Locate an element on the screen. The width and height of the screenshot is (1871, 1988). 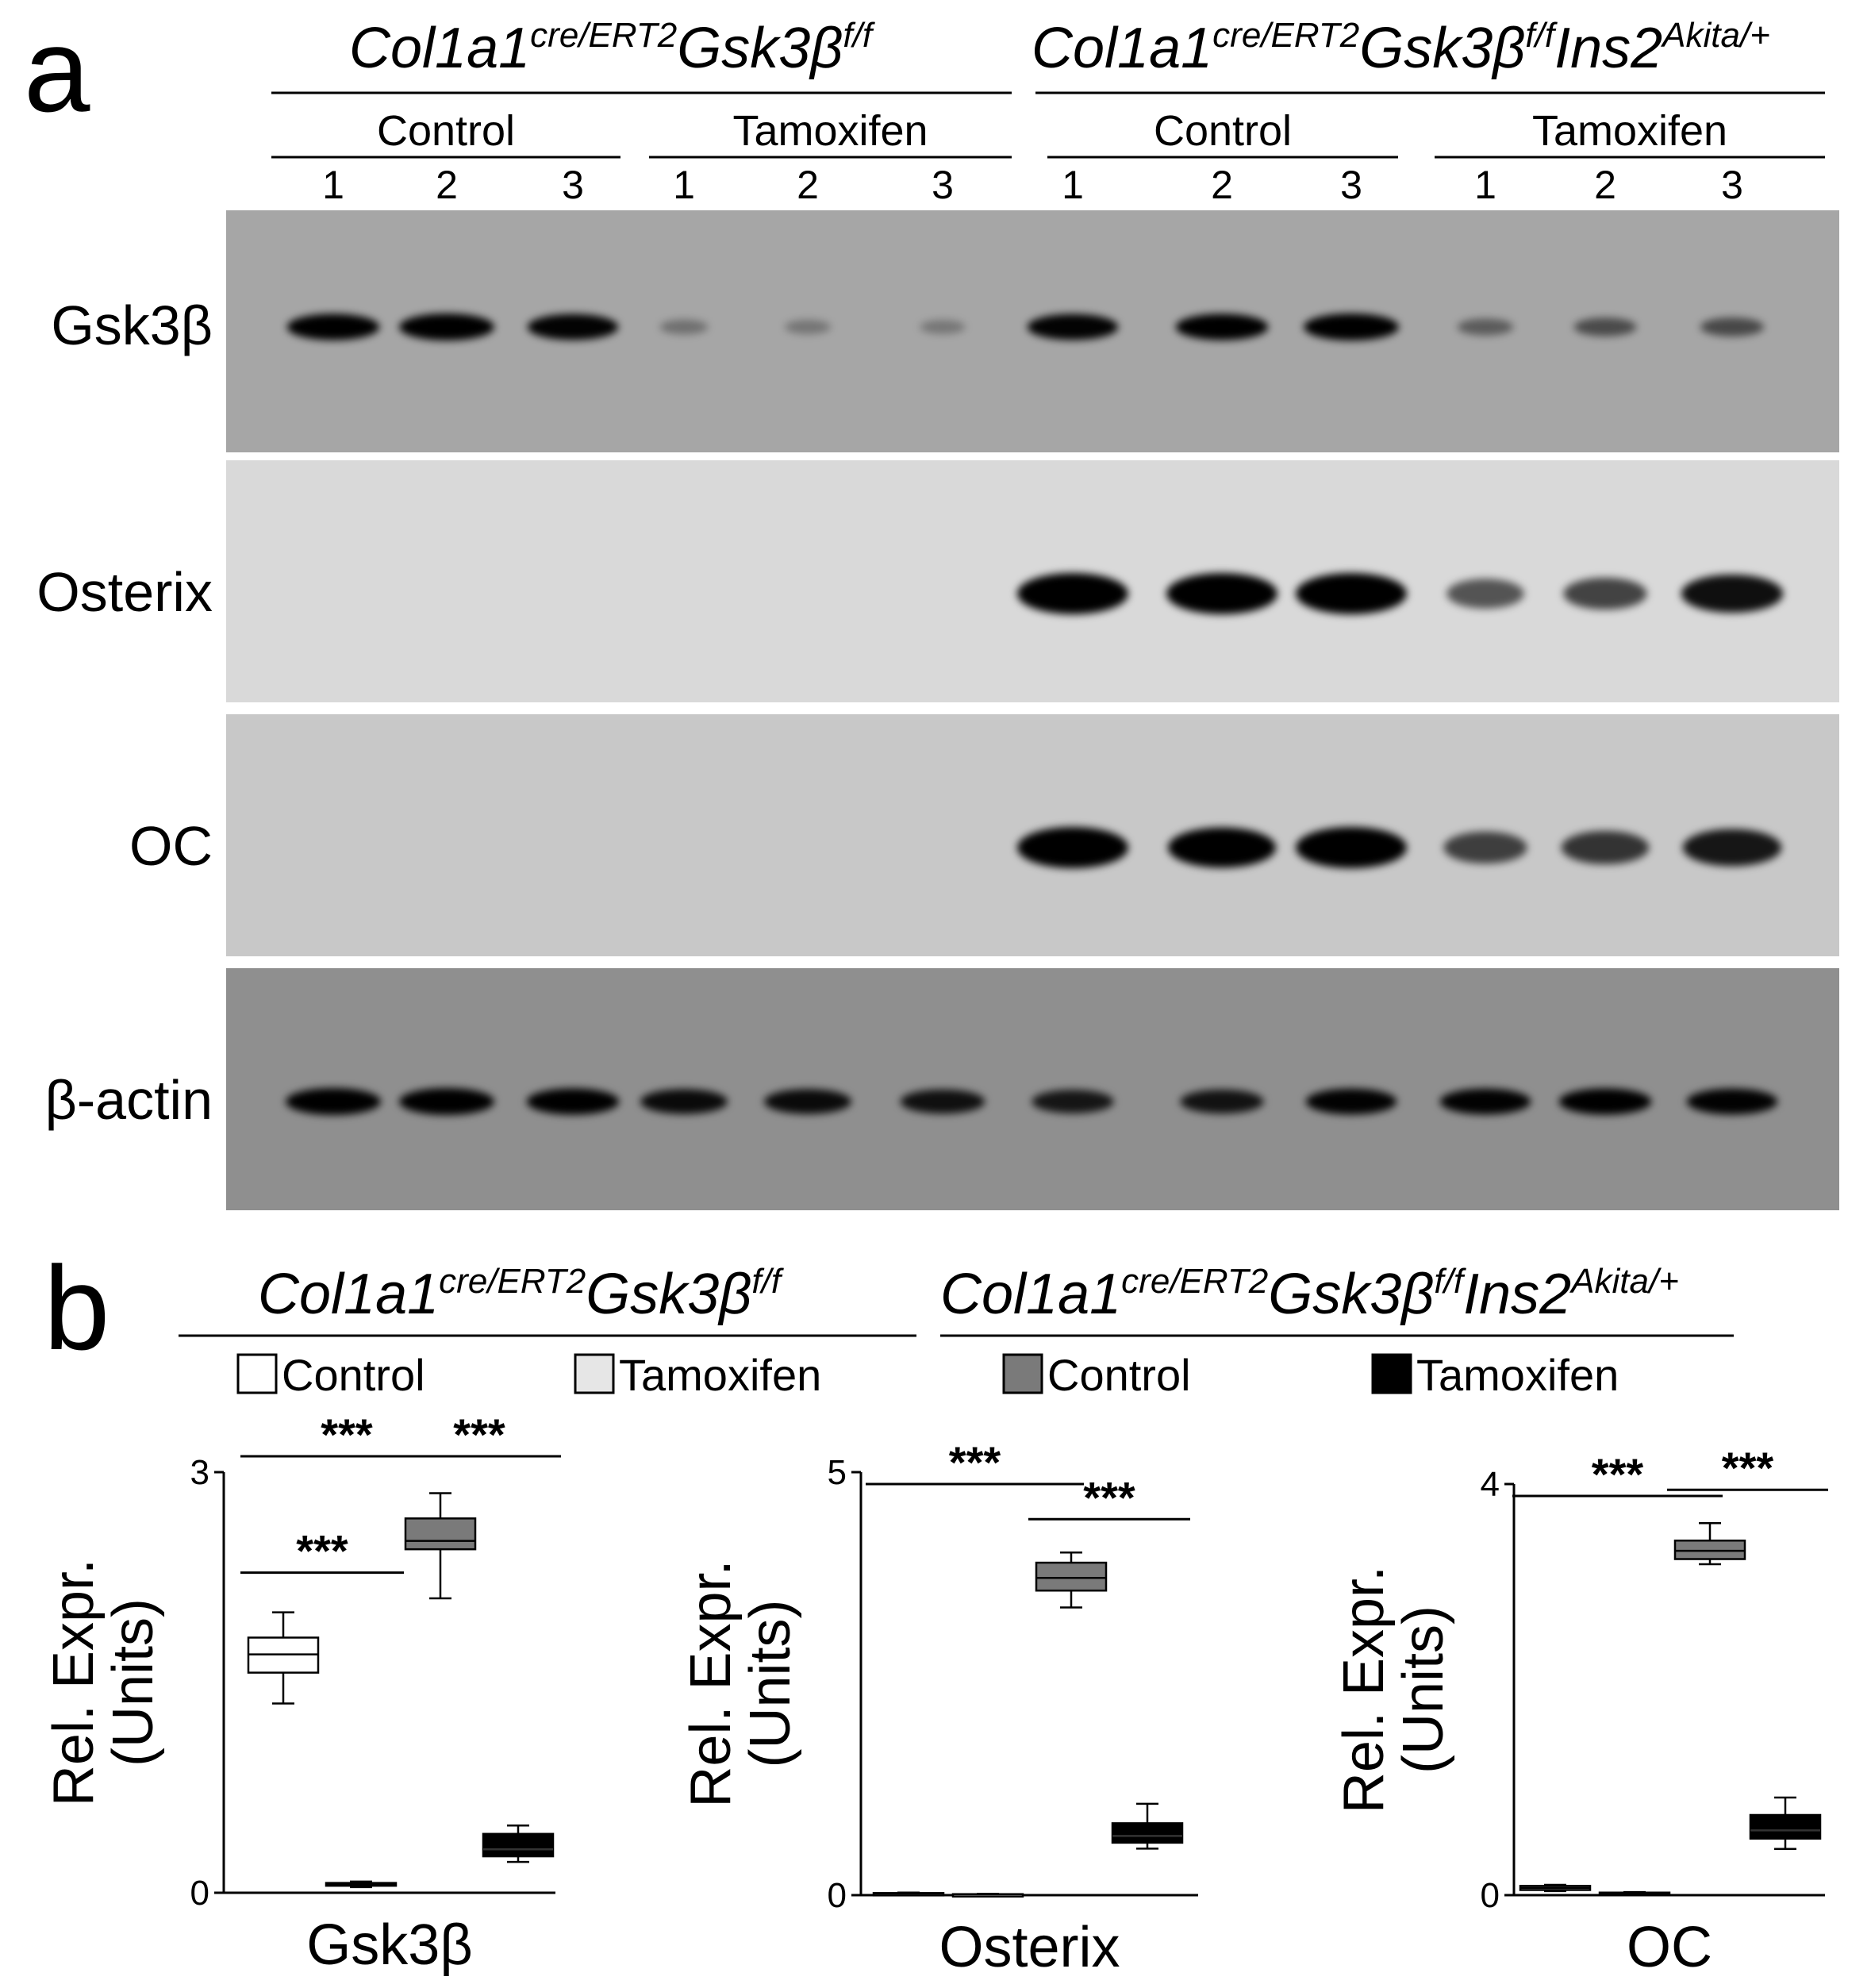
x-axis-label: Gsk3β is located at coordinates (389, 1945).